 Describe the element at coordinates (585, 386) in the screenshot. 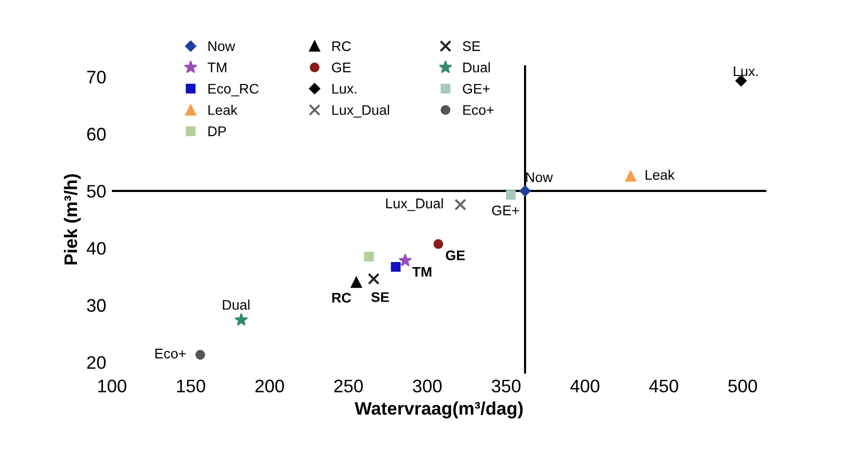

I see `x-tick-label: 400` at that location.